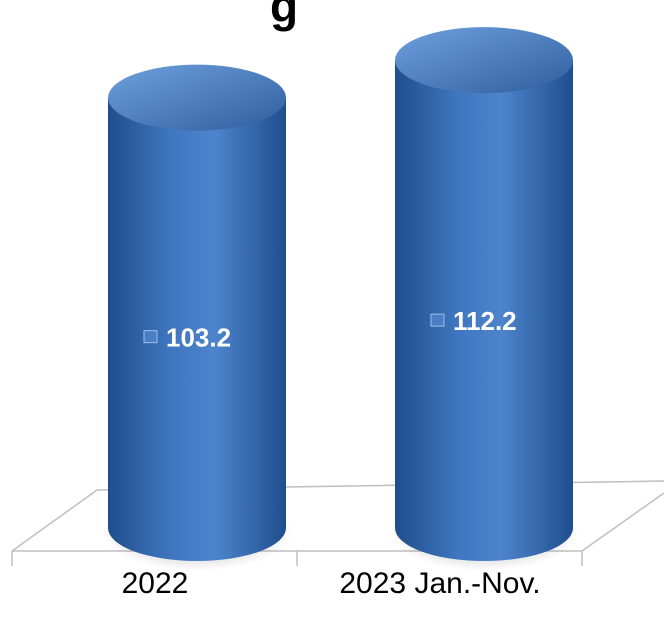  I want to click on chart-title-fragment: g, so click(284, 16).